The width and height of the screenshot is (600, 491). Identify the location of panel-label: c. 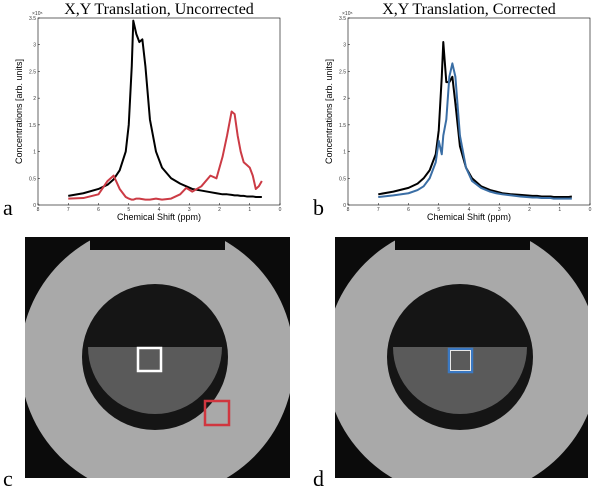
(8, 478).